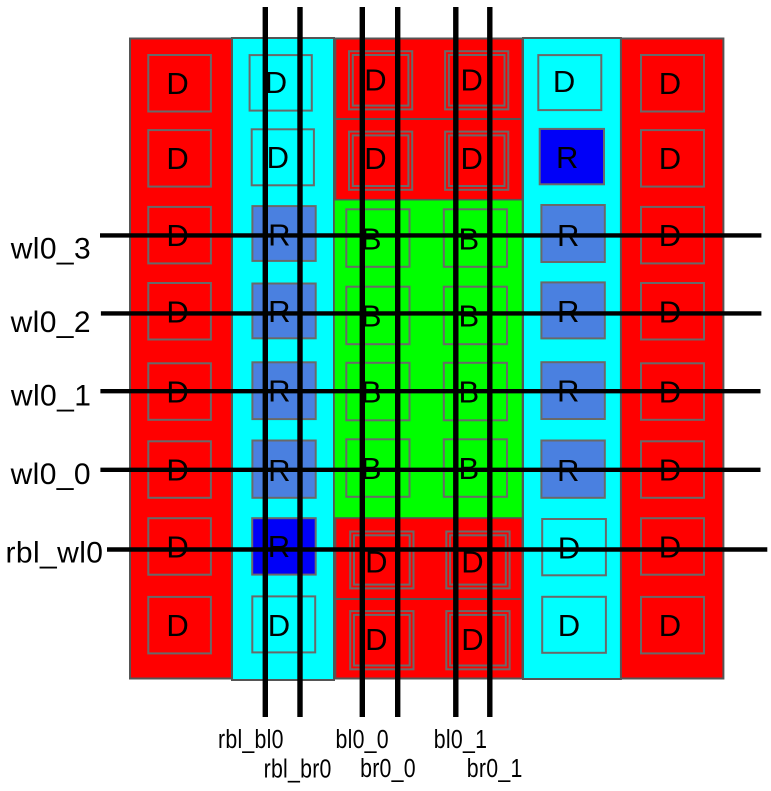 The height and width of the screenshot is (791, 771). I want to click on svg-text: wl0_3, so click(50, 249).